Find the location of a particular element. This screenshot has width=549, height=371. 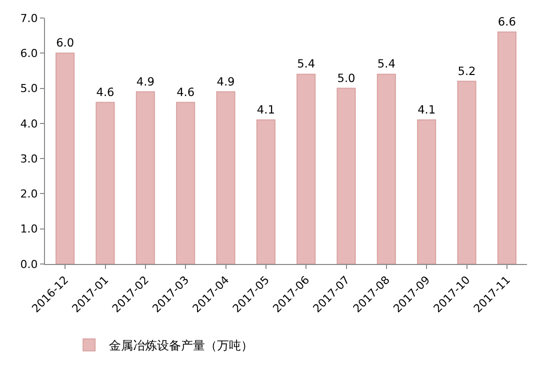

y-tick-label: 0.0 is located at coordinates (29, 264).